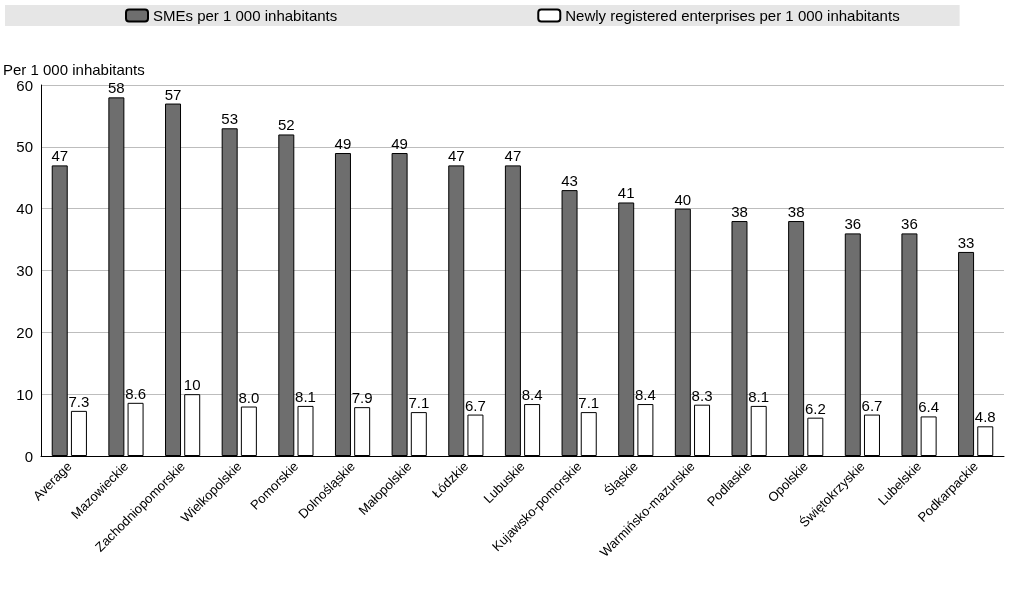 This screenshot has height=593, width=1019. Describe the element at coordinates (815, 408) in the screenshot. I see `data-label: 6.2` at that location.